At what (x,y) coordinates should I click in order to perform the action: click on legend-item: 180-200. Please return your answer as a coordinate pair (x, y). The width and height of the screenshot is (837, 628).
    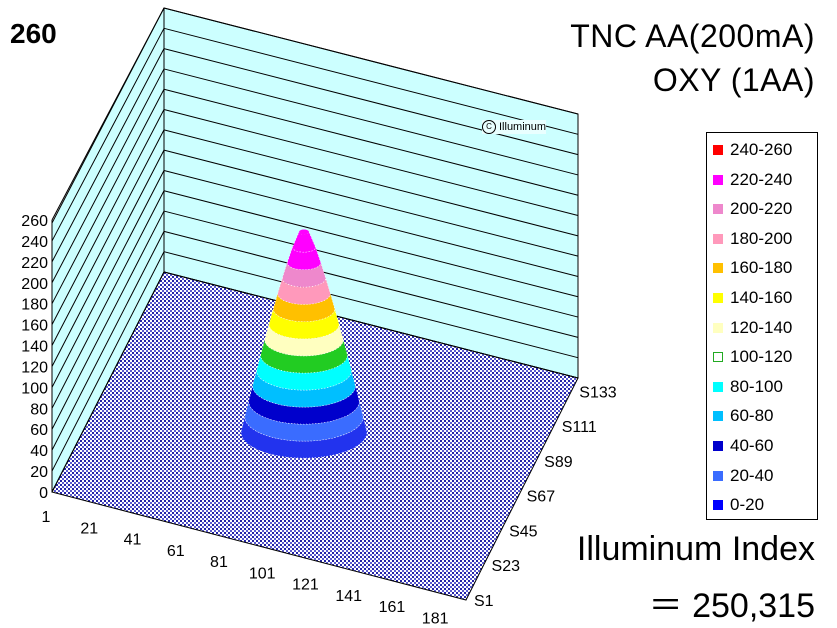
    Looking at the image, I should click on (752, 239).